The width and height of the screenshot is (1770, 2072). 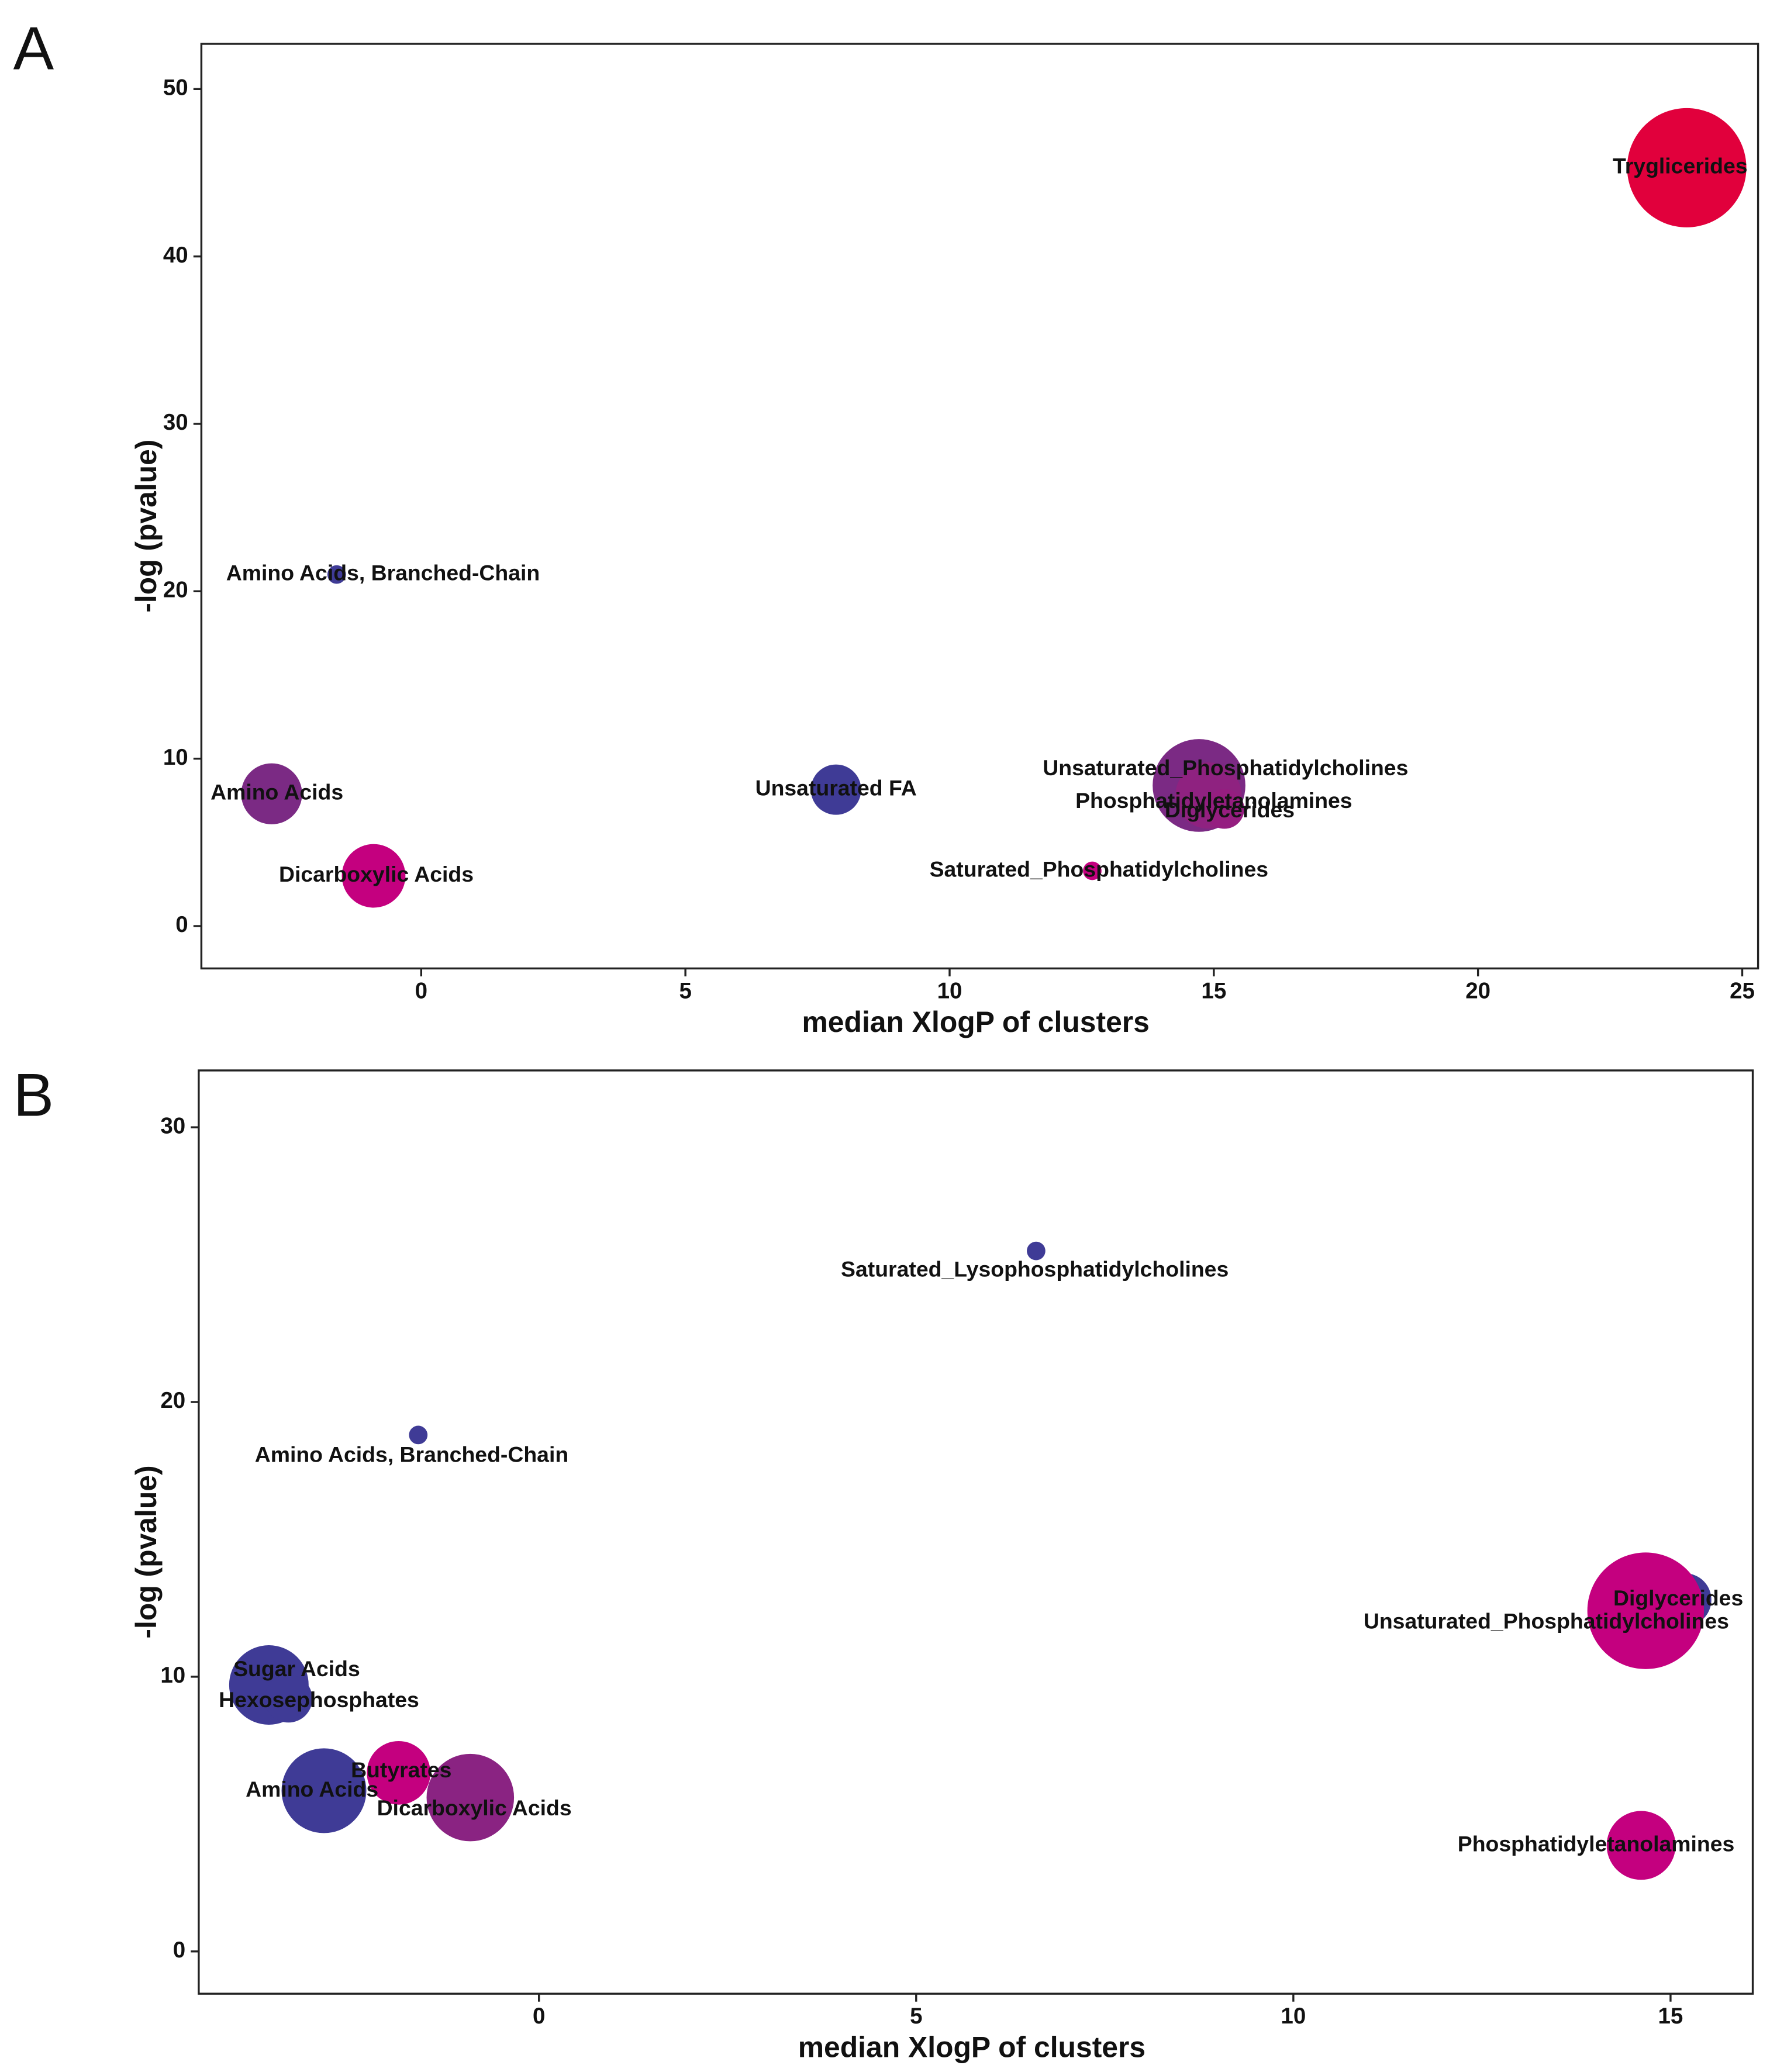 What do you see at coordinates (296, 1668) in the screenshot?
I see `point-label: Sugar Acids` at bounding box center [296, 1668].